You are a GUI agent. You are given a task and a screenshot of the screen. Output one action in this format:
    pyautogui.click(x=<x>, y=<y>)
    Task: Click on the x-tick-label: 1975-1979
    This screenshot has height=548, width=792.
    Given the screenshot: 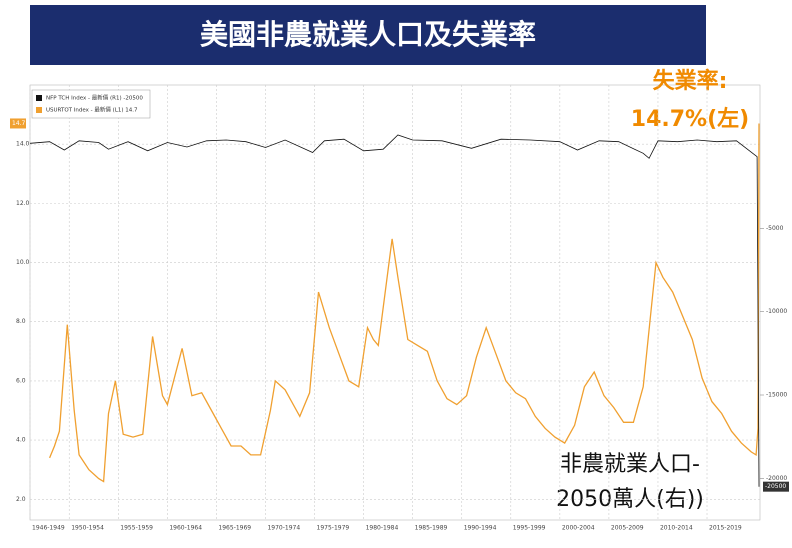 What is the action you would take?
    pyautogui.click(x=333, y=528)
    